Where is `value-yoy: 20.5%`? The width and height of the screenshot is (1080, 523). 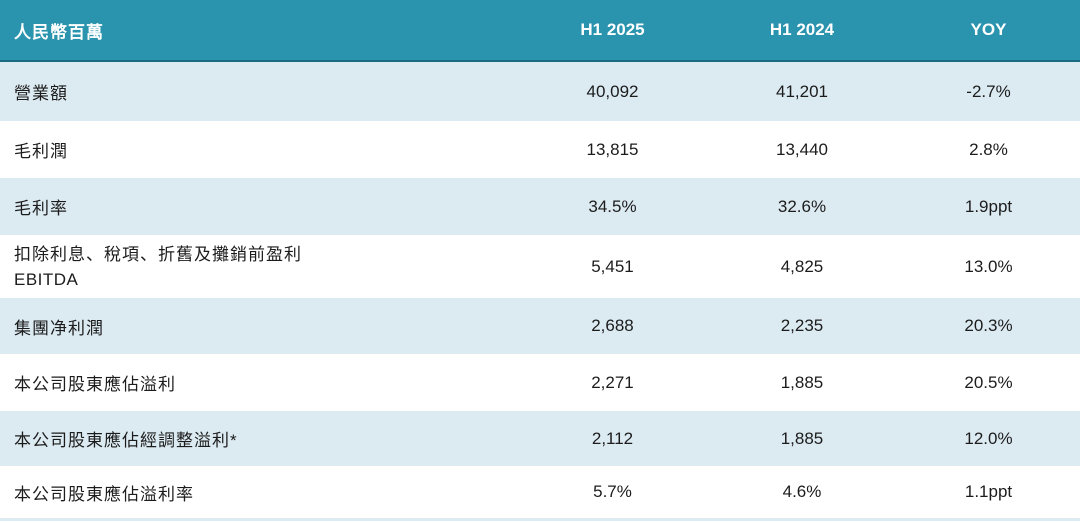
value-yoy: 20.5% is located at coordinates (988, 382).